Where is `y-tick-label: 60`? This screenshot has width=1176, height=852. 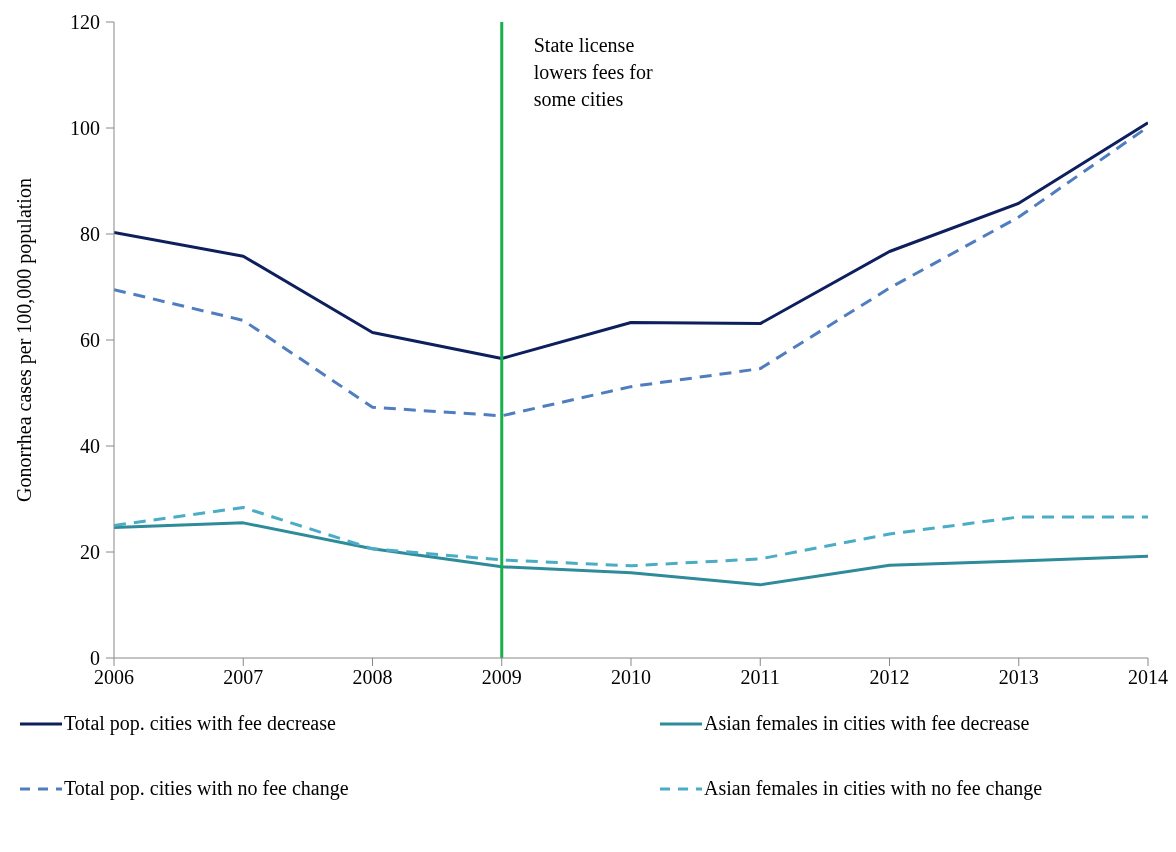
y-tick-label: 60 is located at coordinates (90, 340).